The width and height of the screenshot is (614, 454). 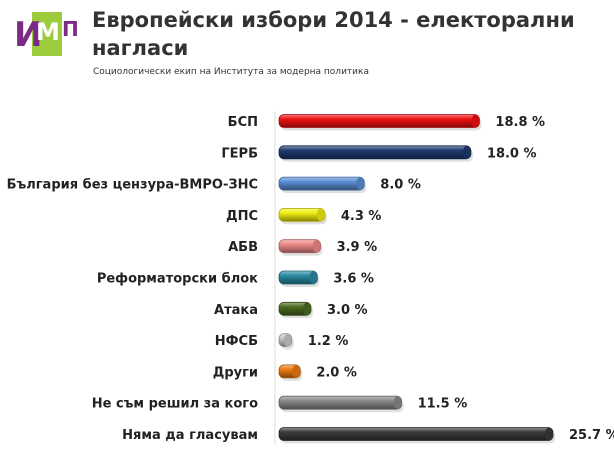 What do you see at coordinates (236, 310) in the screenshot?
I see `category-label: Атака` at bounding box center [236, 310].